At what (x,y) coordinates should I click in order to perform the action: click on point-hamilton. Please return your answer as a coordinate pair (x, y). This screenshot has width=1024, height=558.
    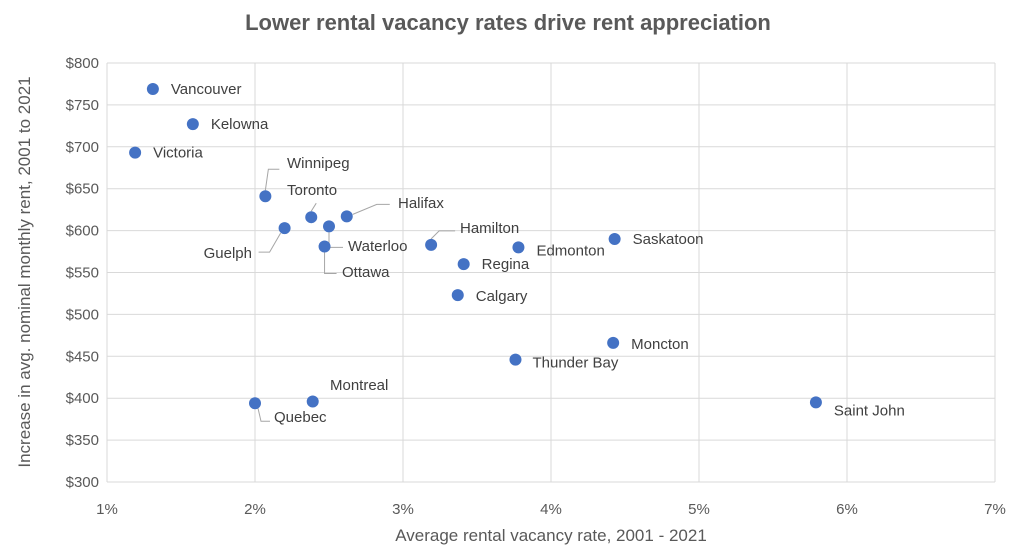
    Looking at the image, I should click on (431, 244).